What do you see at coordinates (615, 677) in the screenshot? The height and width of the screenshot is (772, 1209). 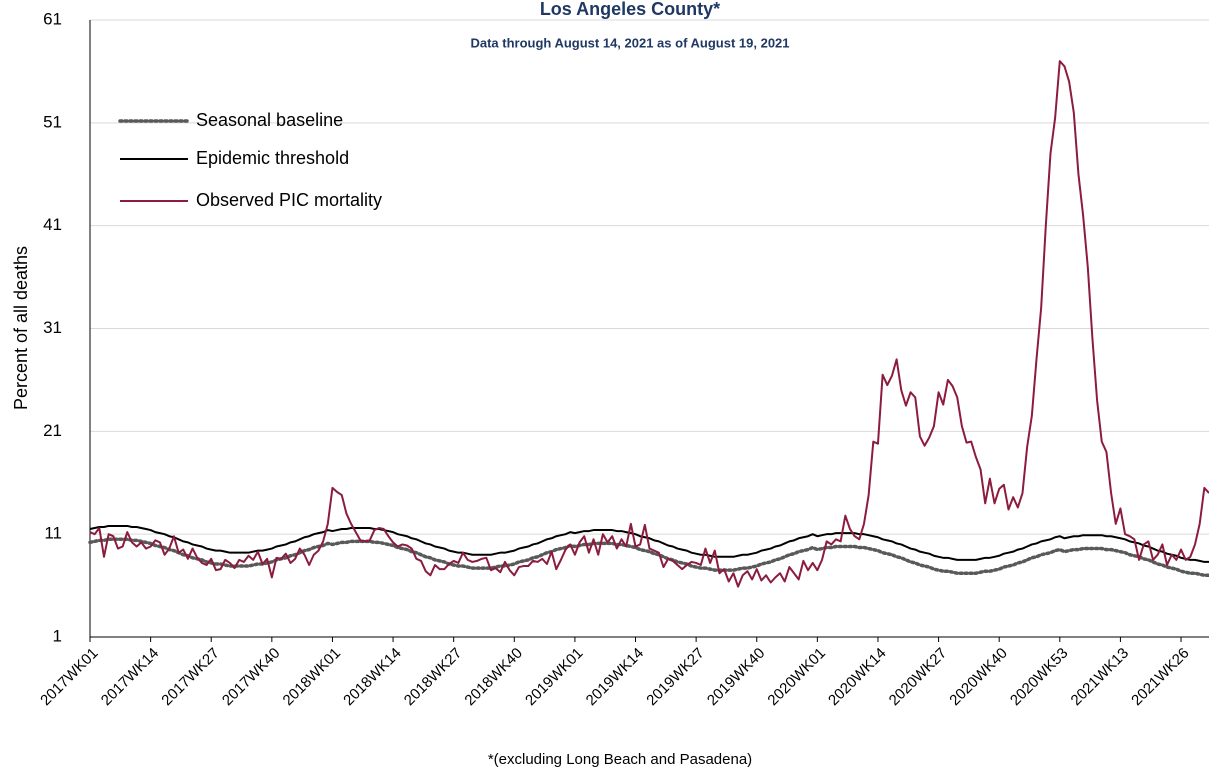 I see `x-tick-label: 2019WK14` at bounding box center [615, 677].